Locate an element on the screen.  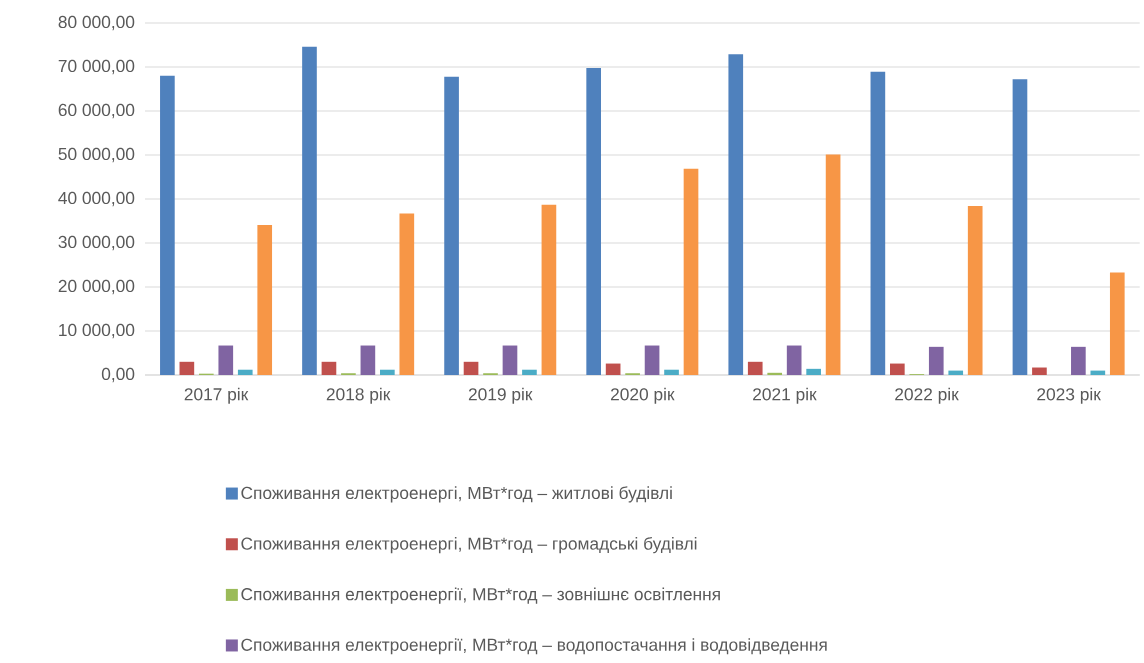
y-tick-label: 10 000,00 is located at coordinates (97, 331).